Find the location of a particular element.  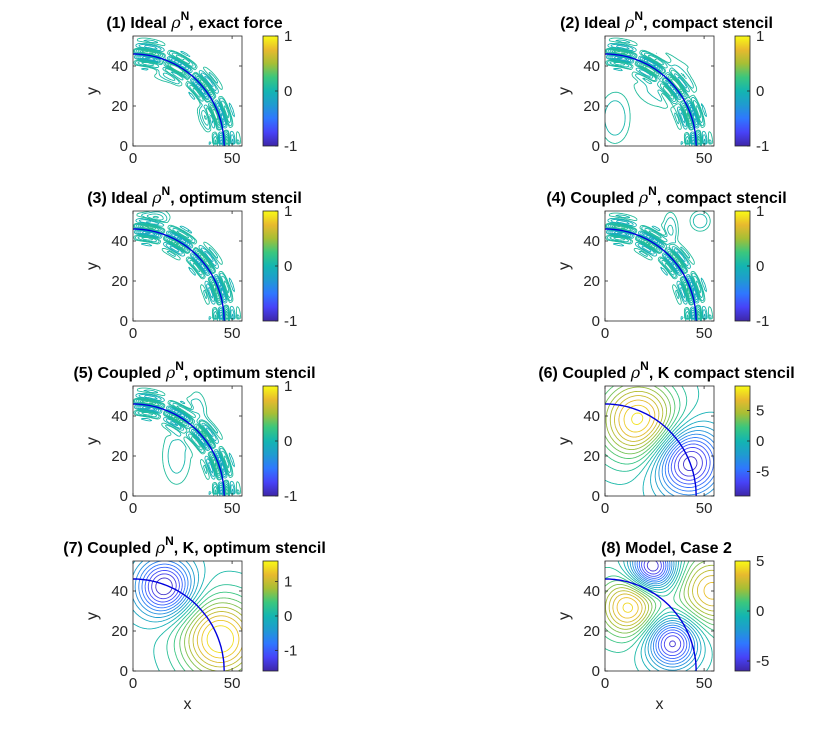

subplot-title: (4) Coupled ρN, compact stencil is located at coordinates (666, 195).